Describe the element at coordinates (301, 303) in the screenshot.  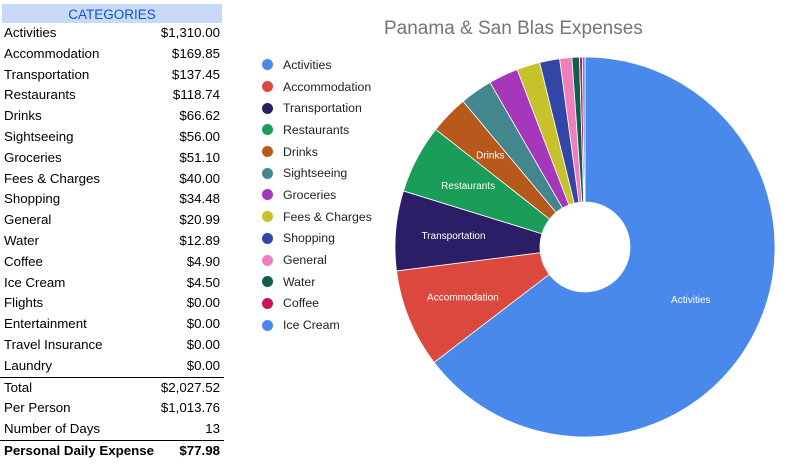
I see `legend-label: Coffee` at that location.